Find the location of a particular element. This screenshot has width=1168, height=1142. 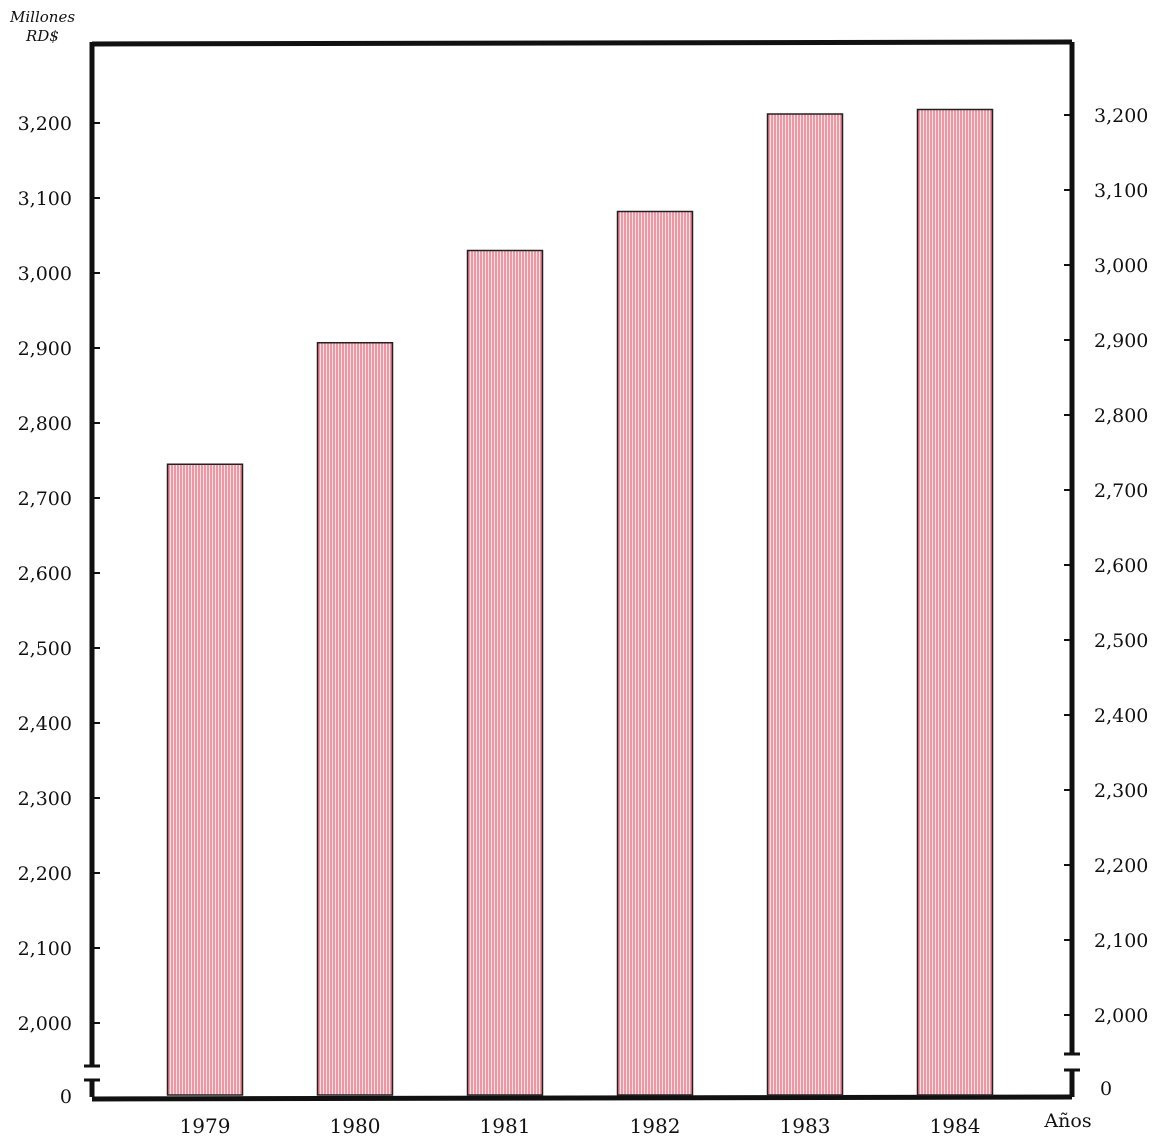

frame-top-border is located at coordinates (582, 43).